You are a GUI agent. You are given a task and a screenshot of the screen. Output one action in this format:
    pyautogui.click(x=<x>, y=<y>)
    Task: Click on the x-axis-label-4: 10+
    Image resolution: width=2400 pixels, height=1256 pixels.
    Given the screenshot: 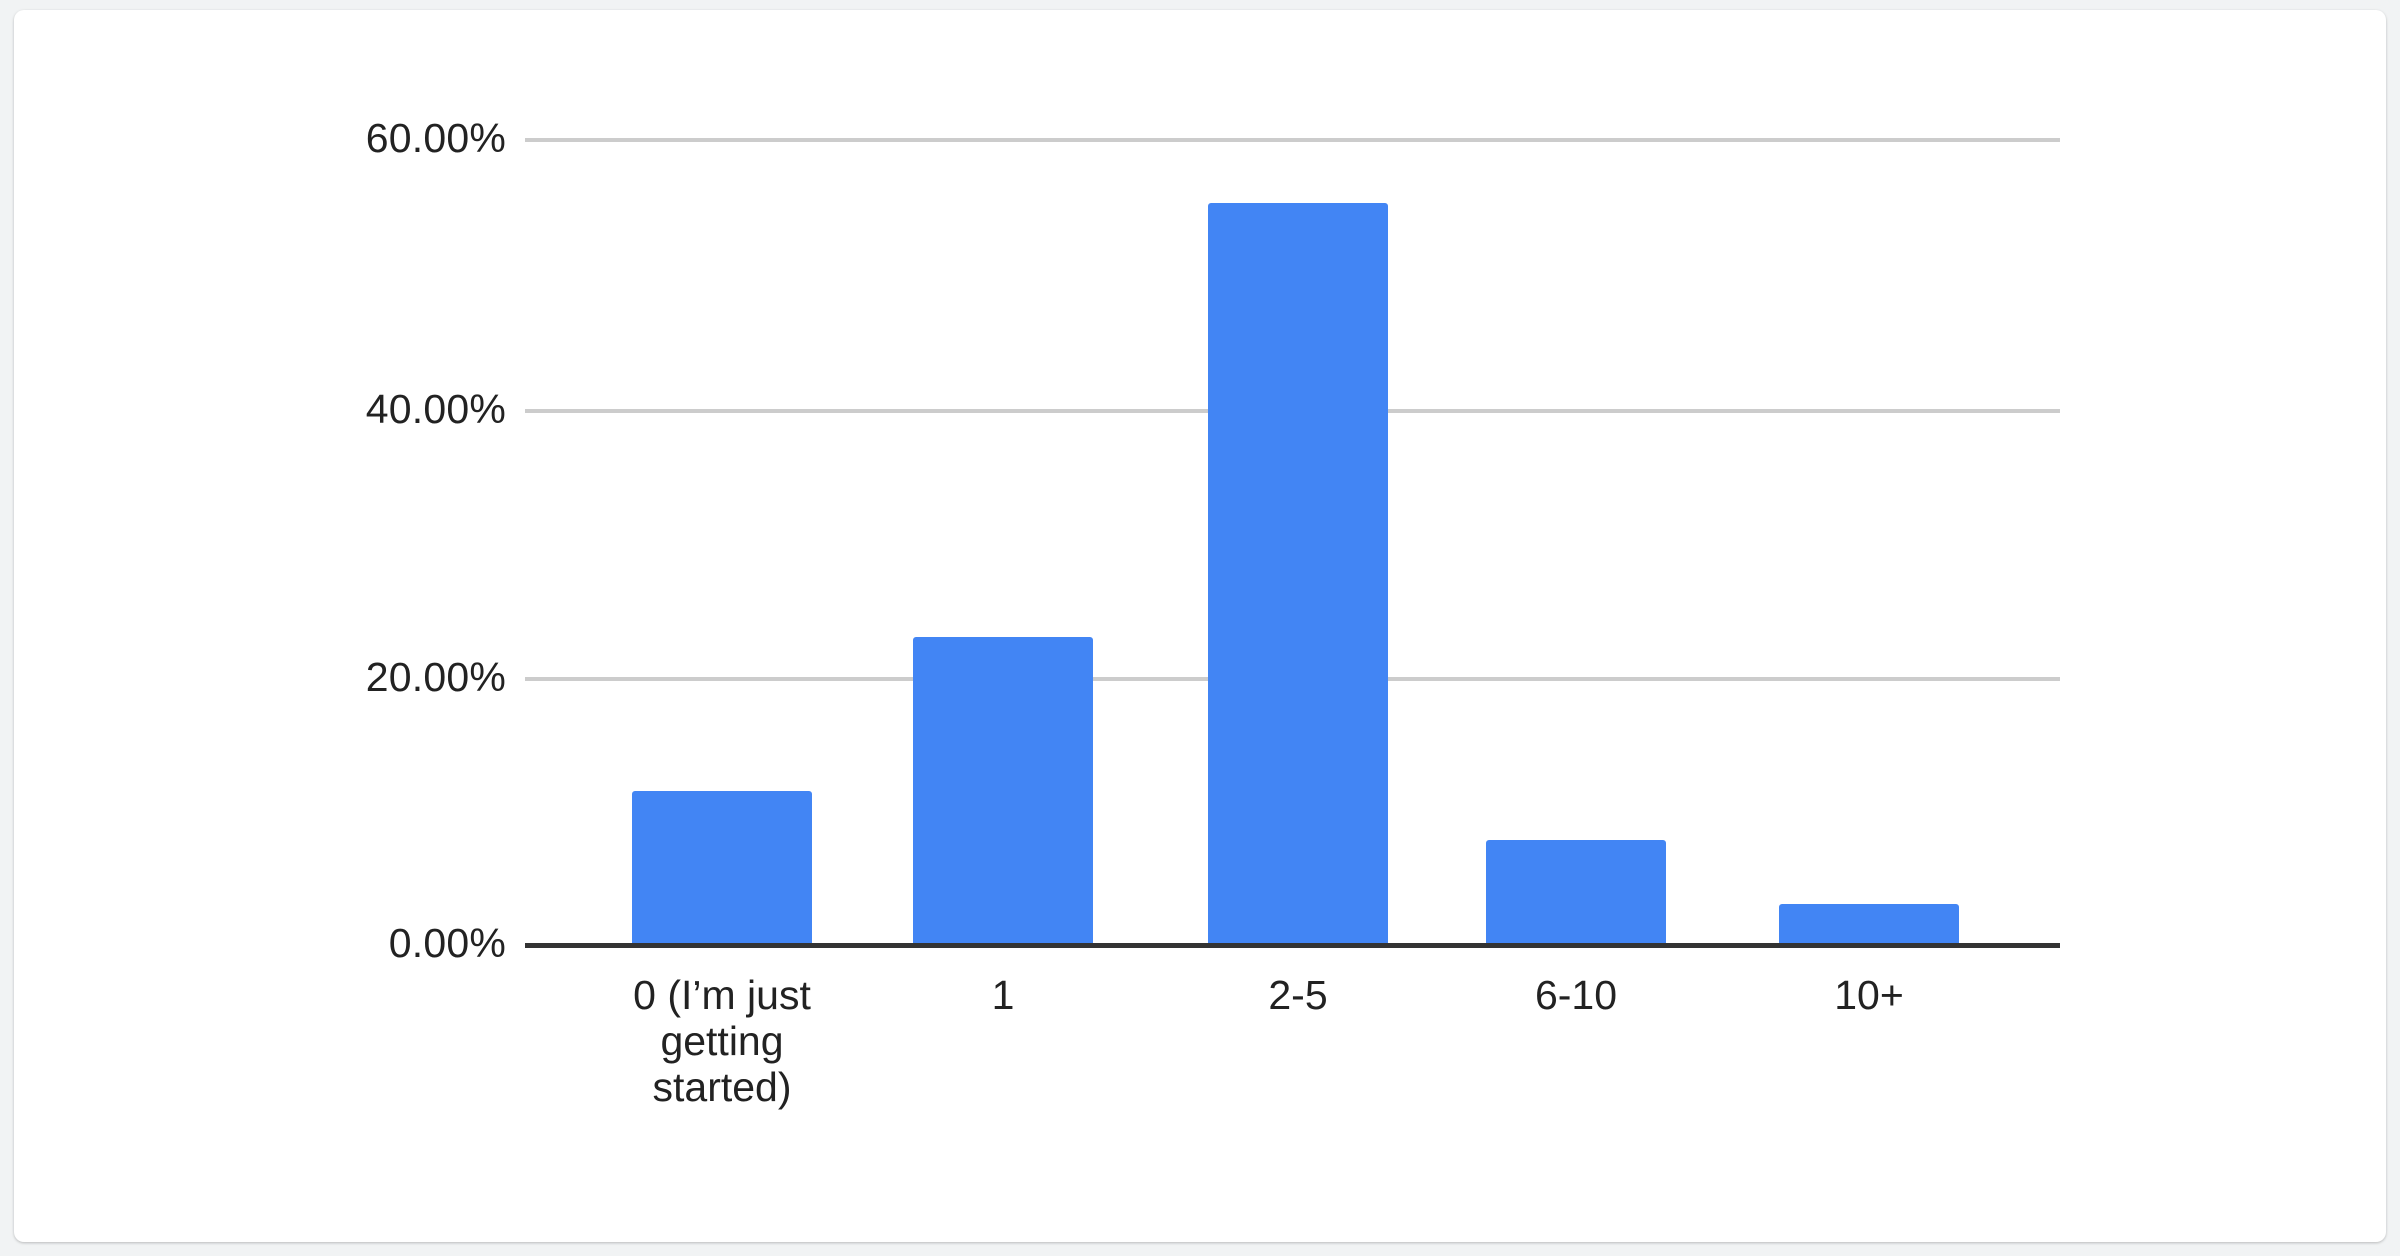 What is the action you would take?
    pyautogui.click(x=1869, y=995)
    